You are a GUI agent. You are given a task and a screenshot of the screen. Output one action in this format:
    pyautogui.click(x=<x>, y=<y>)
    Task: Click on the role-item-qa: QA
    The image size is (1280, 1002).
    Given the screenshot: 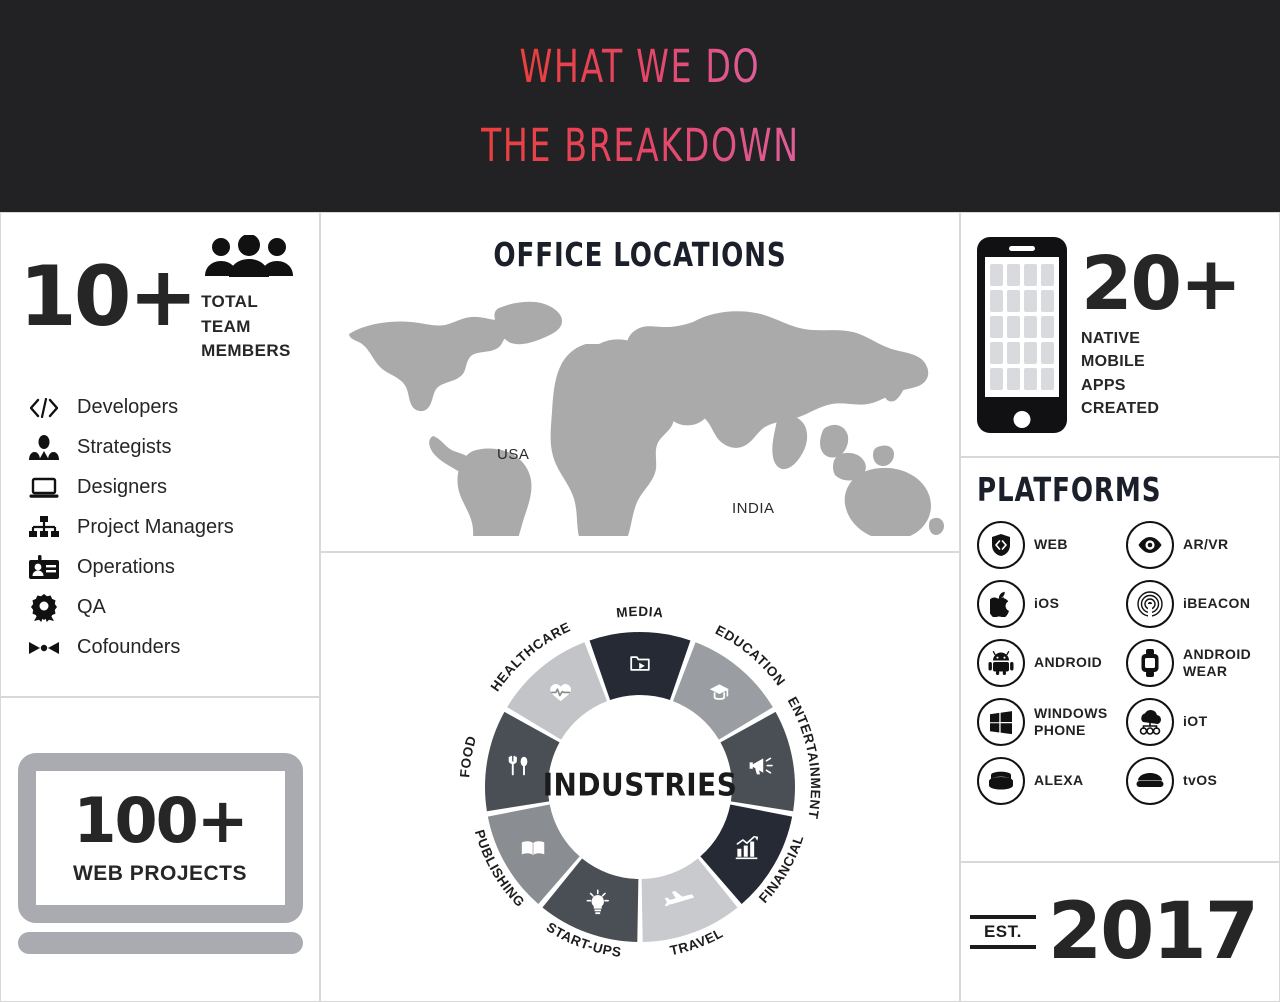 What is the action you would take?
    pyautogui.click(x=162, y=607)
    